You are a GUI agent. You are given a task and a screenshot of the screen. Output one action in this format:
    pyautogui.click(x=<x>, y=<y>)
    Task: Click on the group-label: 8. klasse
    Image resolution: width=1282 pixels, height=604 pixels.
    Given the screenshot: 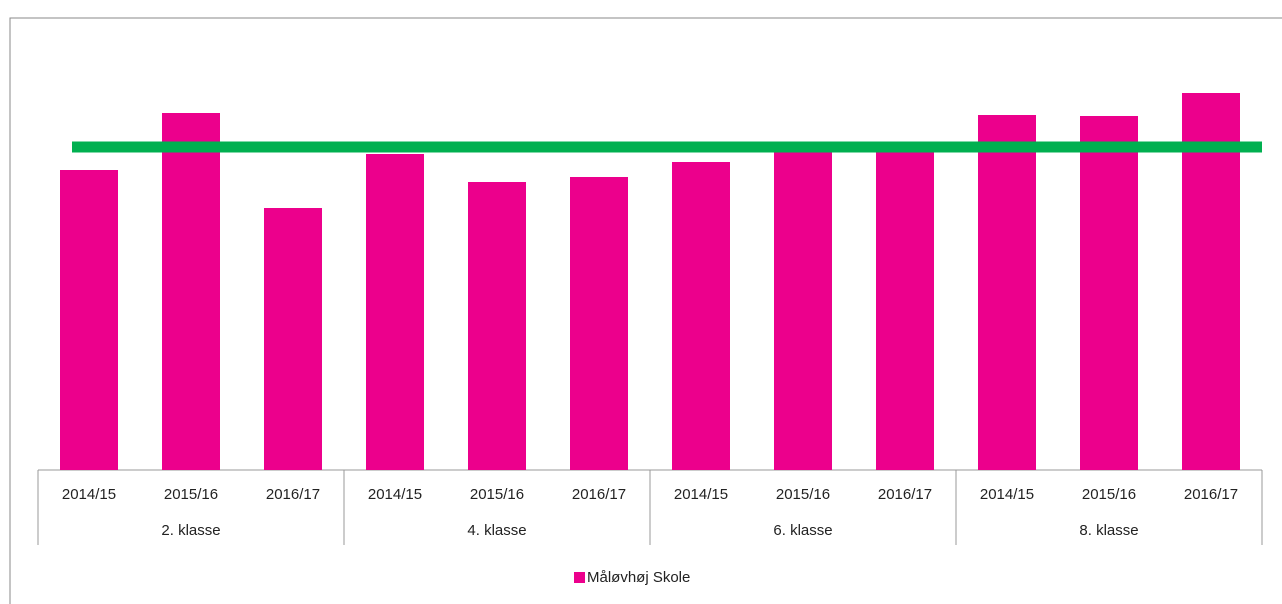 What is the action you would take?
    pyautogui.click(x=1108, y=530)
    